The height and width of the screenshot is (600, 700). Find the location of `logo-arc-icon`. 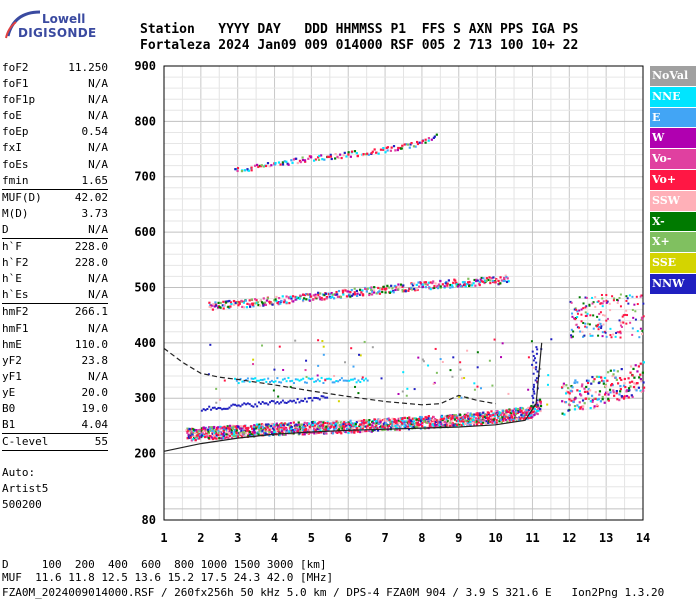

logo-arc-icon is located at coordinates (23, 24).